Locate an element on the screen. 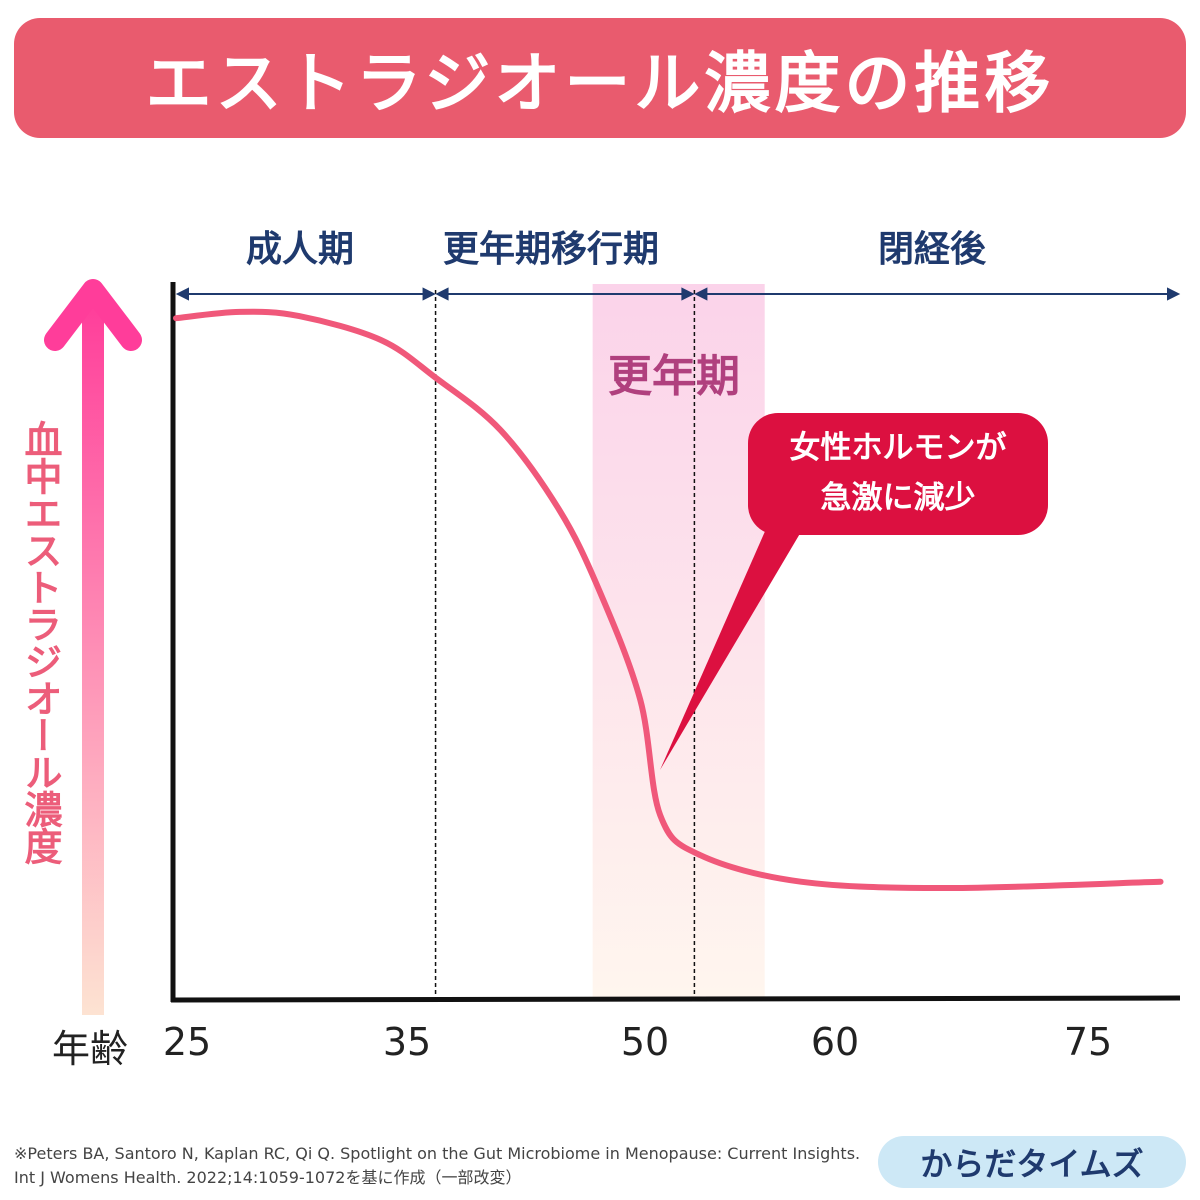 The image size is (1200, 1200). x-tick-label: 35 is located at coordinates (407, 1042).